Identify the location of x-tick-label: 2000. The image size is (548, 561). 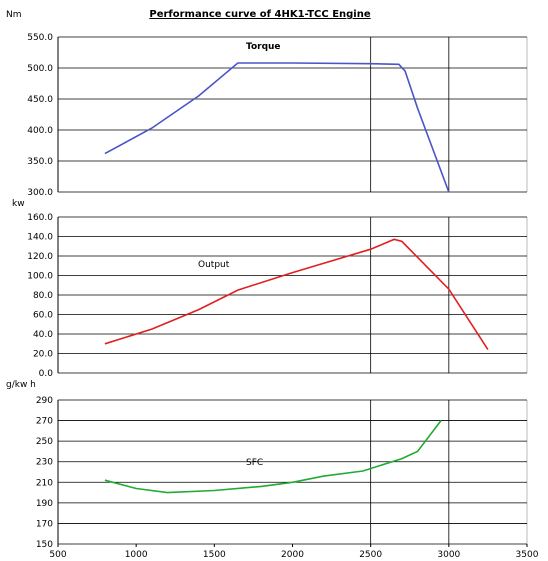
(292, 555).